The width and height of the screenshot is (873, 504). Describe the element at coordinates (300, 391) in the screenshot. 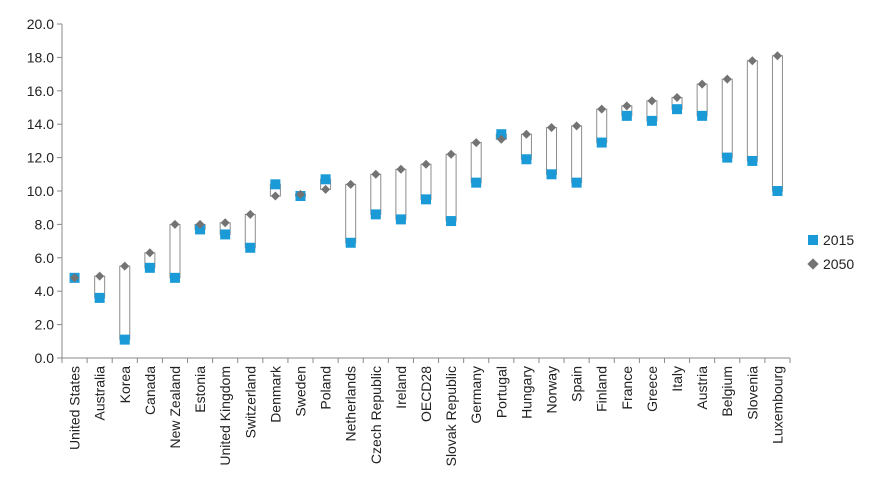

I see `x-tick-label: Sweden` at that location.